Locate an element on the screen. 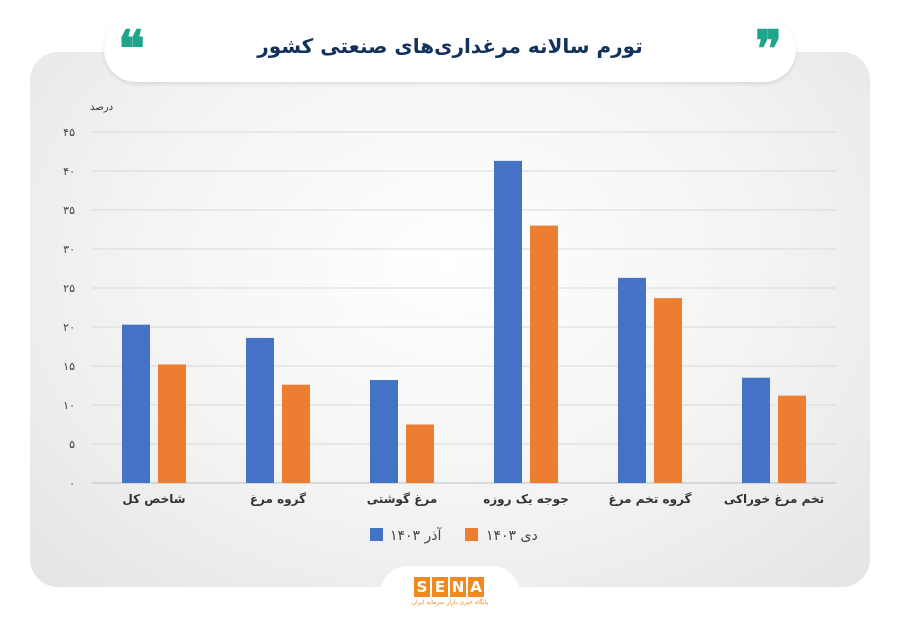 The height and width of the screenshot is (623, 900). logo-letter: S is located at coordinates (422, 587).